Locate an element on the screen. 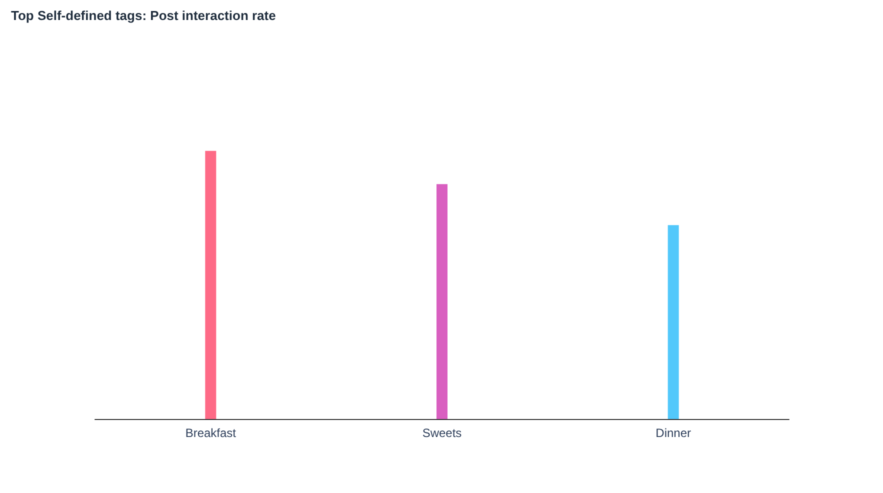  x-tick-label: Dinner is located at coordinates (674, 433).